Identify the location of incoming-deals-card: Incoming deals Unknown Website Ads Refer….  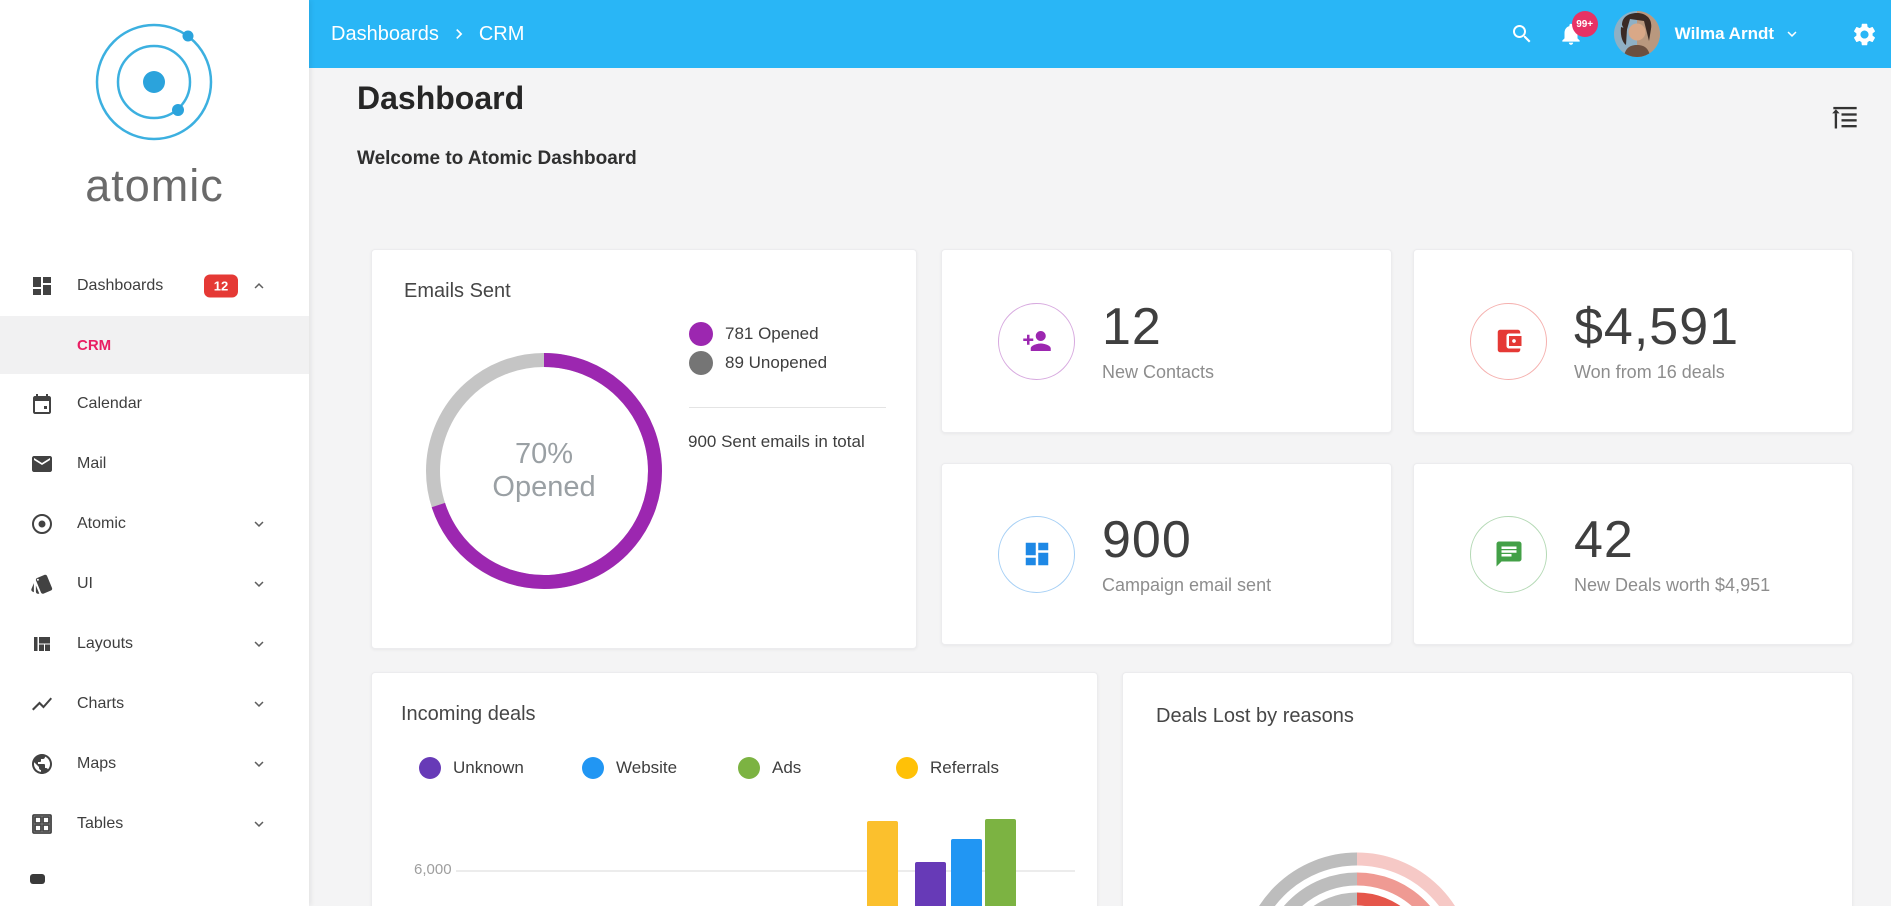
(734, 789).